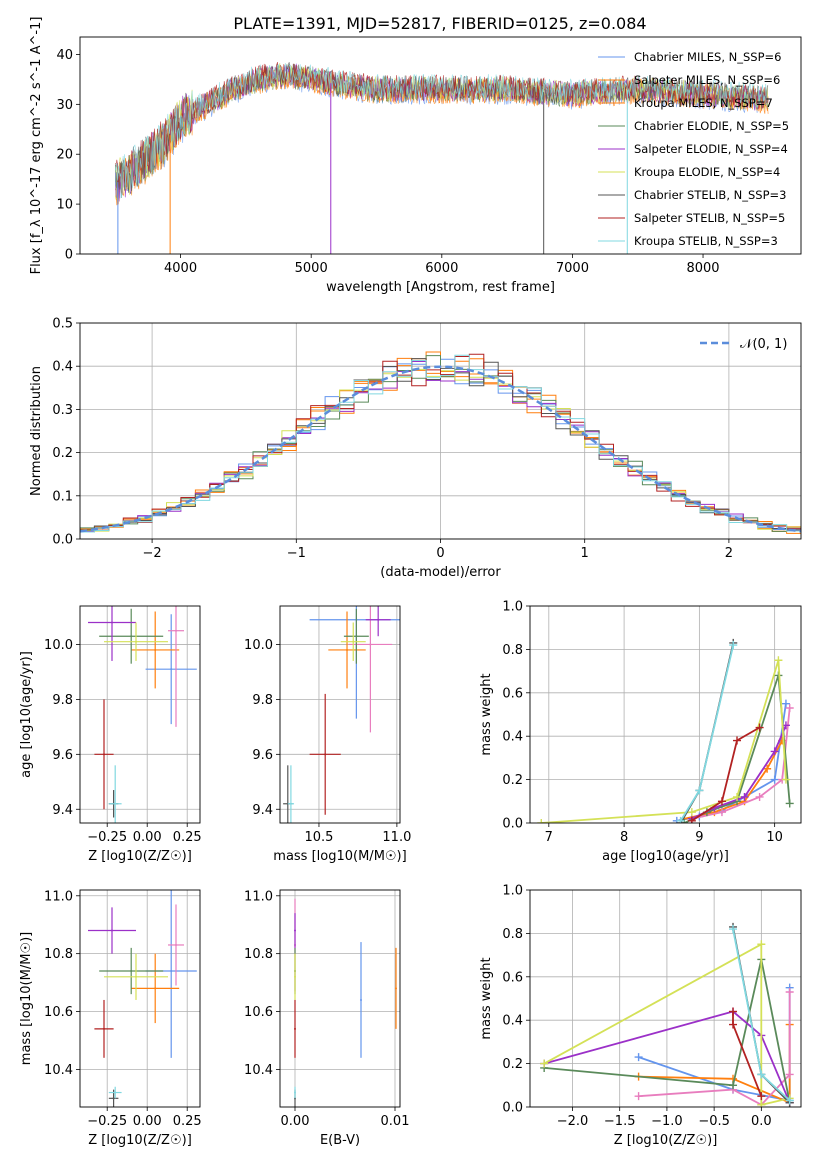 This screenshot has width=819, height=1170. Describe the element at coordinates (486, 714) in the screenshot. I see `y-axis-label: mass weight` at that location.